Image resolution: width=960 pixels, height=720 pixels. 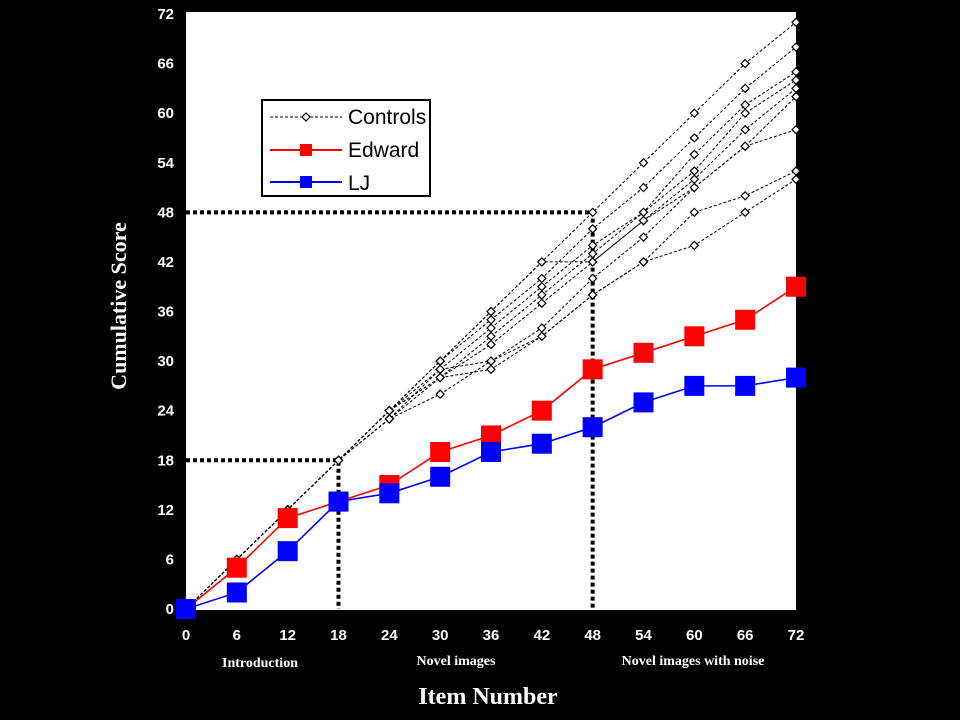 I want to click on y-tick-label: 60, so click(x=165, y=113).